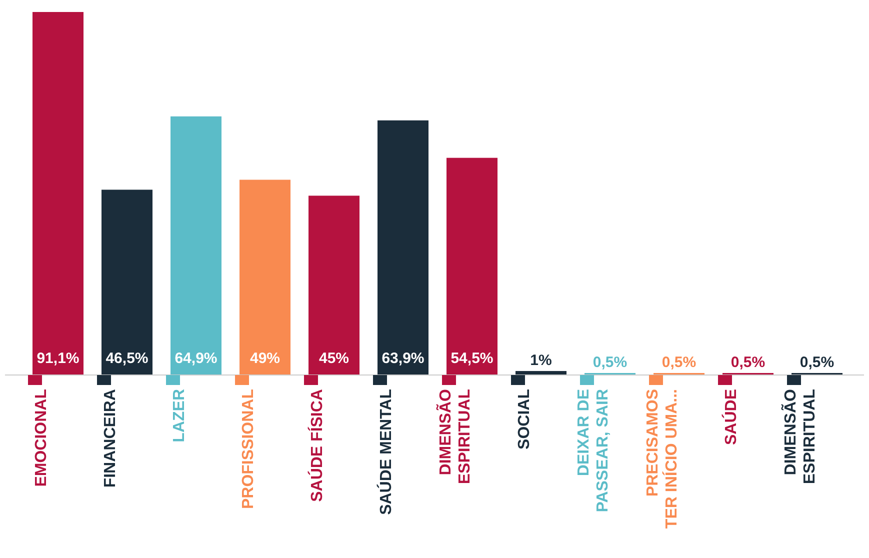  What do you see at coordinates (472, 358) in the screenshot?
I see `data-label: 54,5%` at bounding box center [472, 358].